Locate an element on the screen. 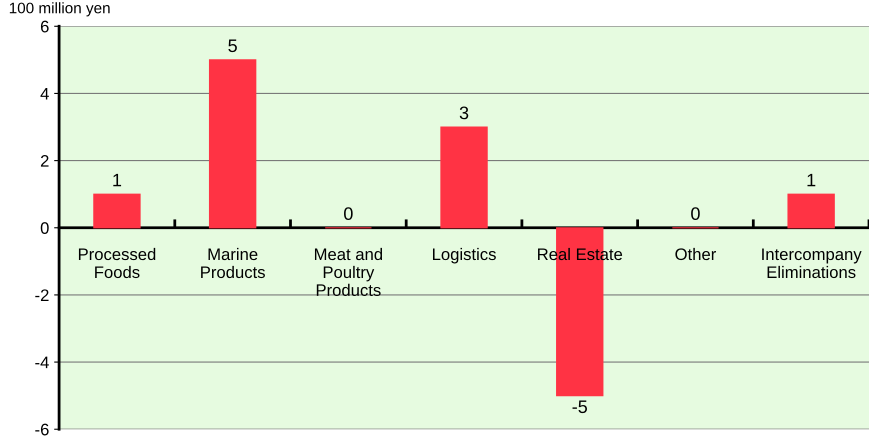 The width and height of the screenshot is (869, 438). x-tick-label: Logistics is located at coordinates (464, 256).